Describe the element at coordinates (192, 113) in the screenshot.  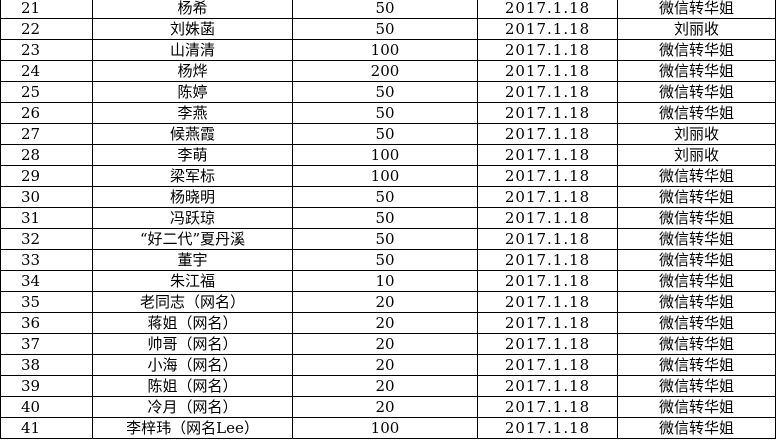
I see `donor-name: 李燕` at that location.